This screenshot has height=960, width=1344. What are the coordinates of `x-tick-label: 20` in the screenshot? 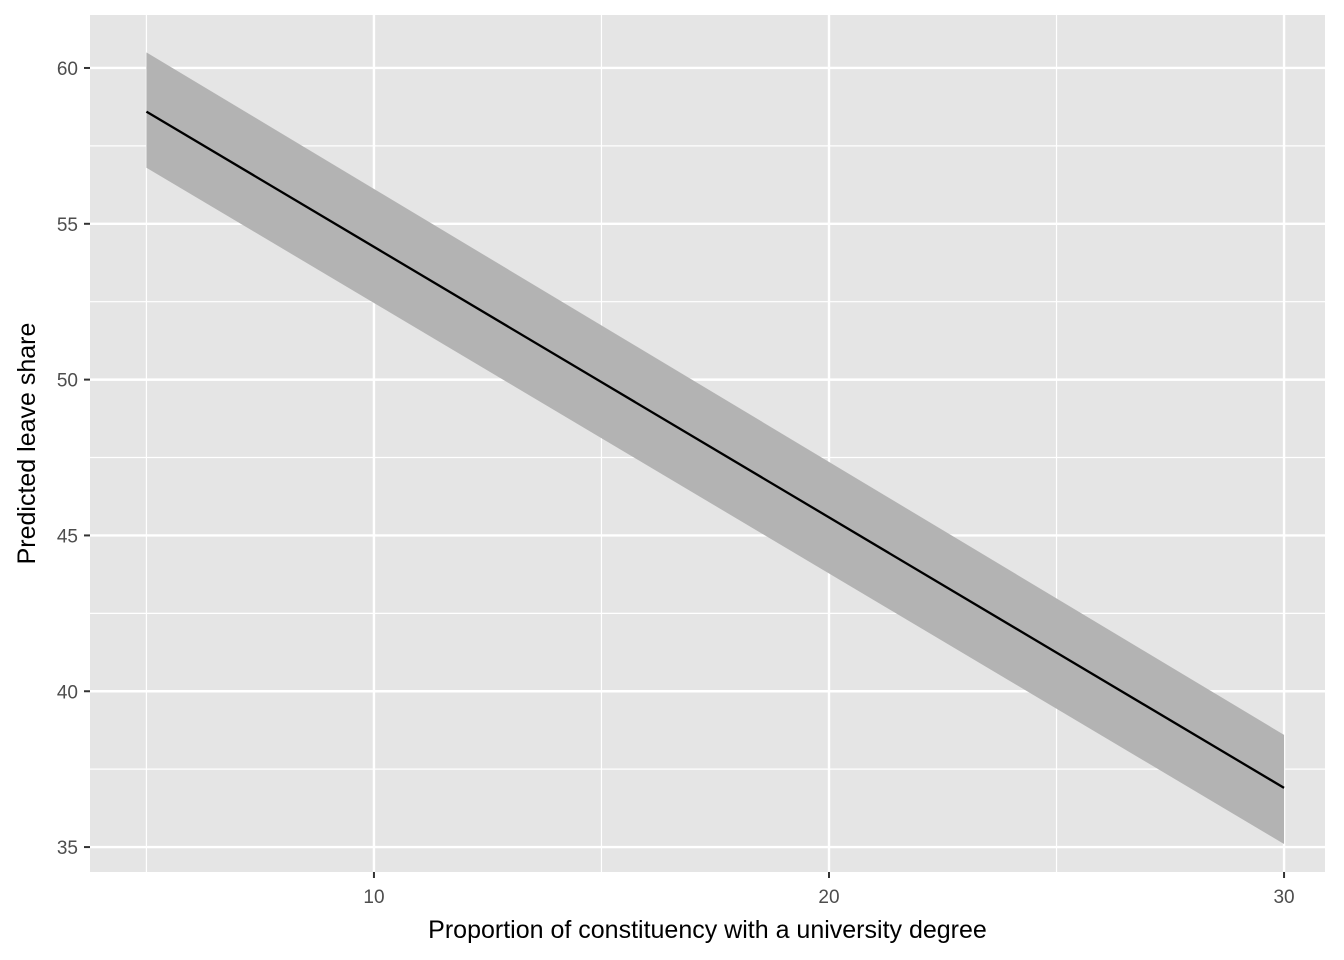 It's located at (828, 897).